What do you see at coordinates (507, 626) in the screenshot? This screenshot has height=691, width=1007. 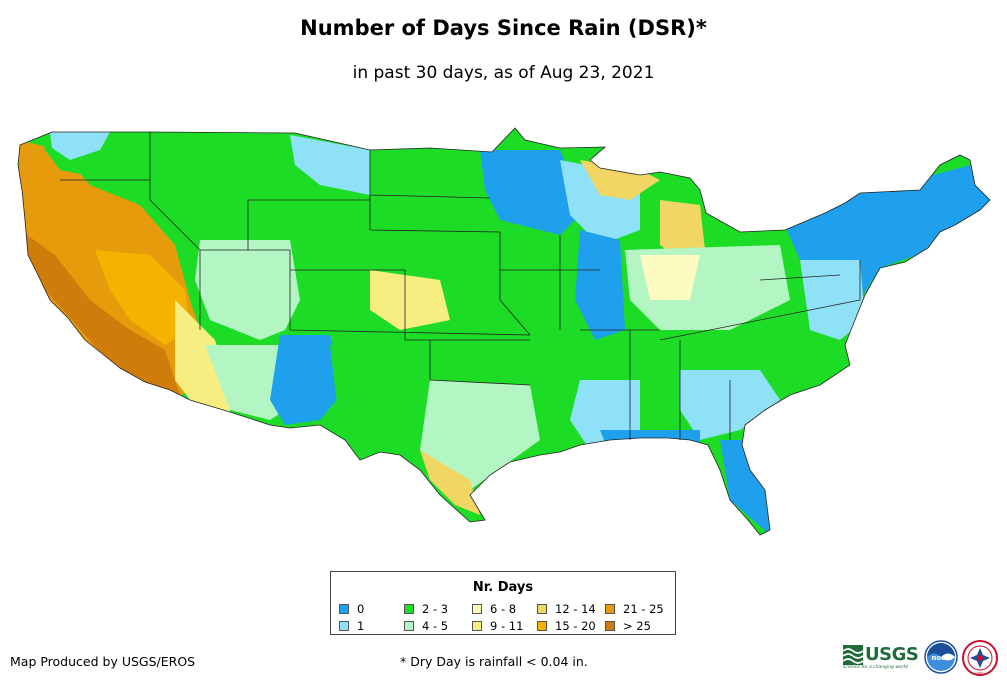 I see `legend-label: 9 - 11` at bounding box center [507, 626].